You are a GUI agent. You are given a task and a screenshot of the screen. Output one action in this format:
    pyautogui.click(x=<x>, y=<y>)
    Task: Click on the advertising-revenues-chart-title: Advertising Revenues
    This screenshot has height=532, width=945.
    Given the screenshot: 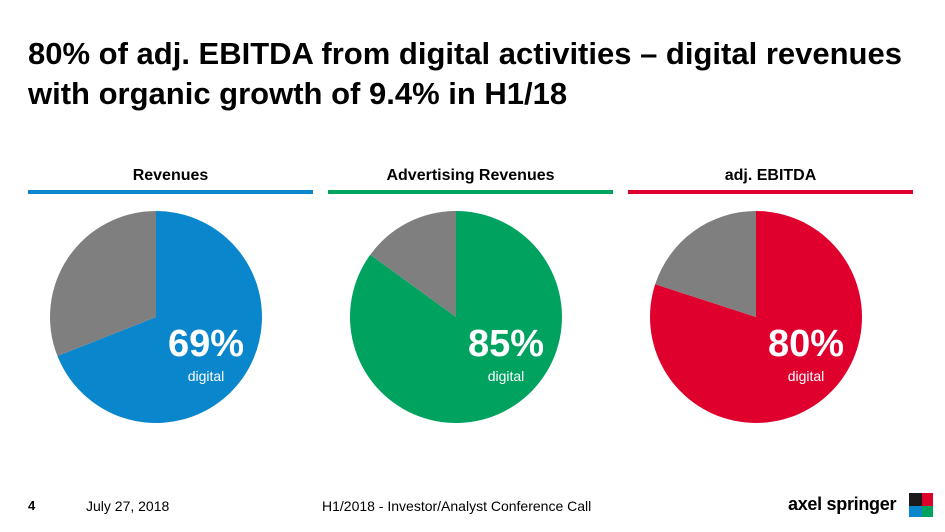 What is the action you would take?
    pyautogui.click(x=470, y=175)
    